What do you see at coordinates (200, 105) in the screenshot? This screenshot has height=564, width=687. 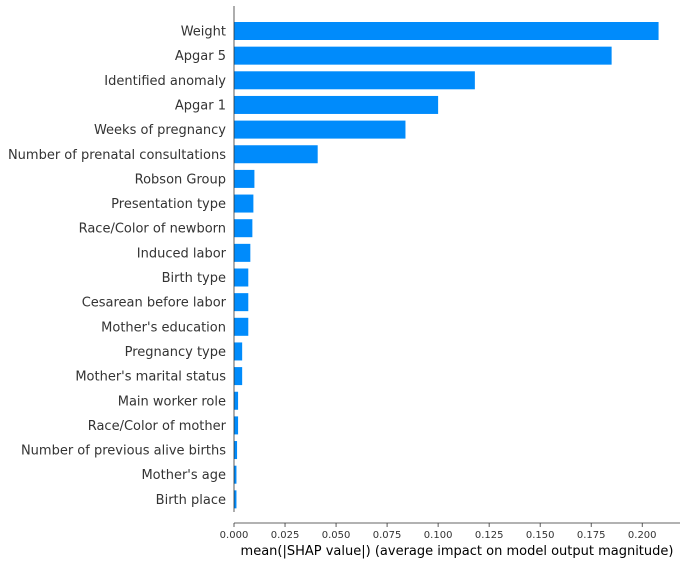 I see `category-label-3: Apgar 1` at bounding box center [200, 105].